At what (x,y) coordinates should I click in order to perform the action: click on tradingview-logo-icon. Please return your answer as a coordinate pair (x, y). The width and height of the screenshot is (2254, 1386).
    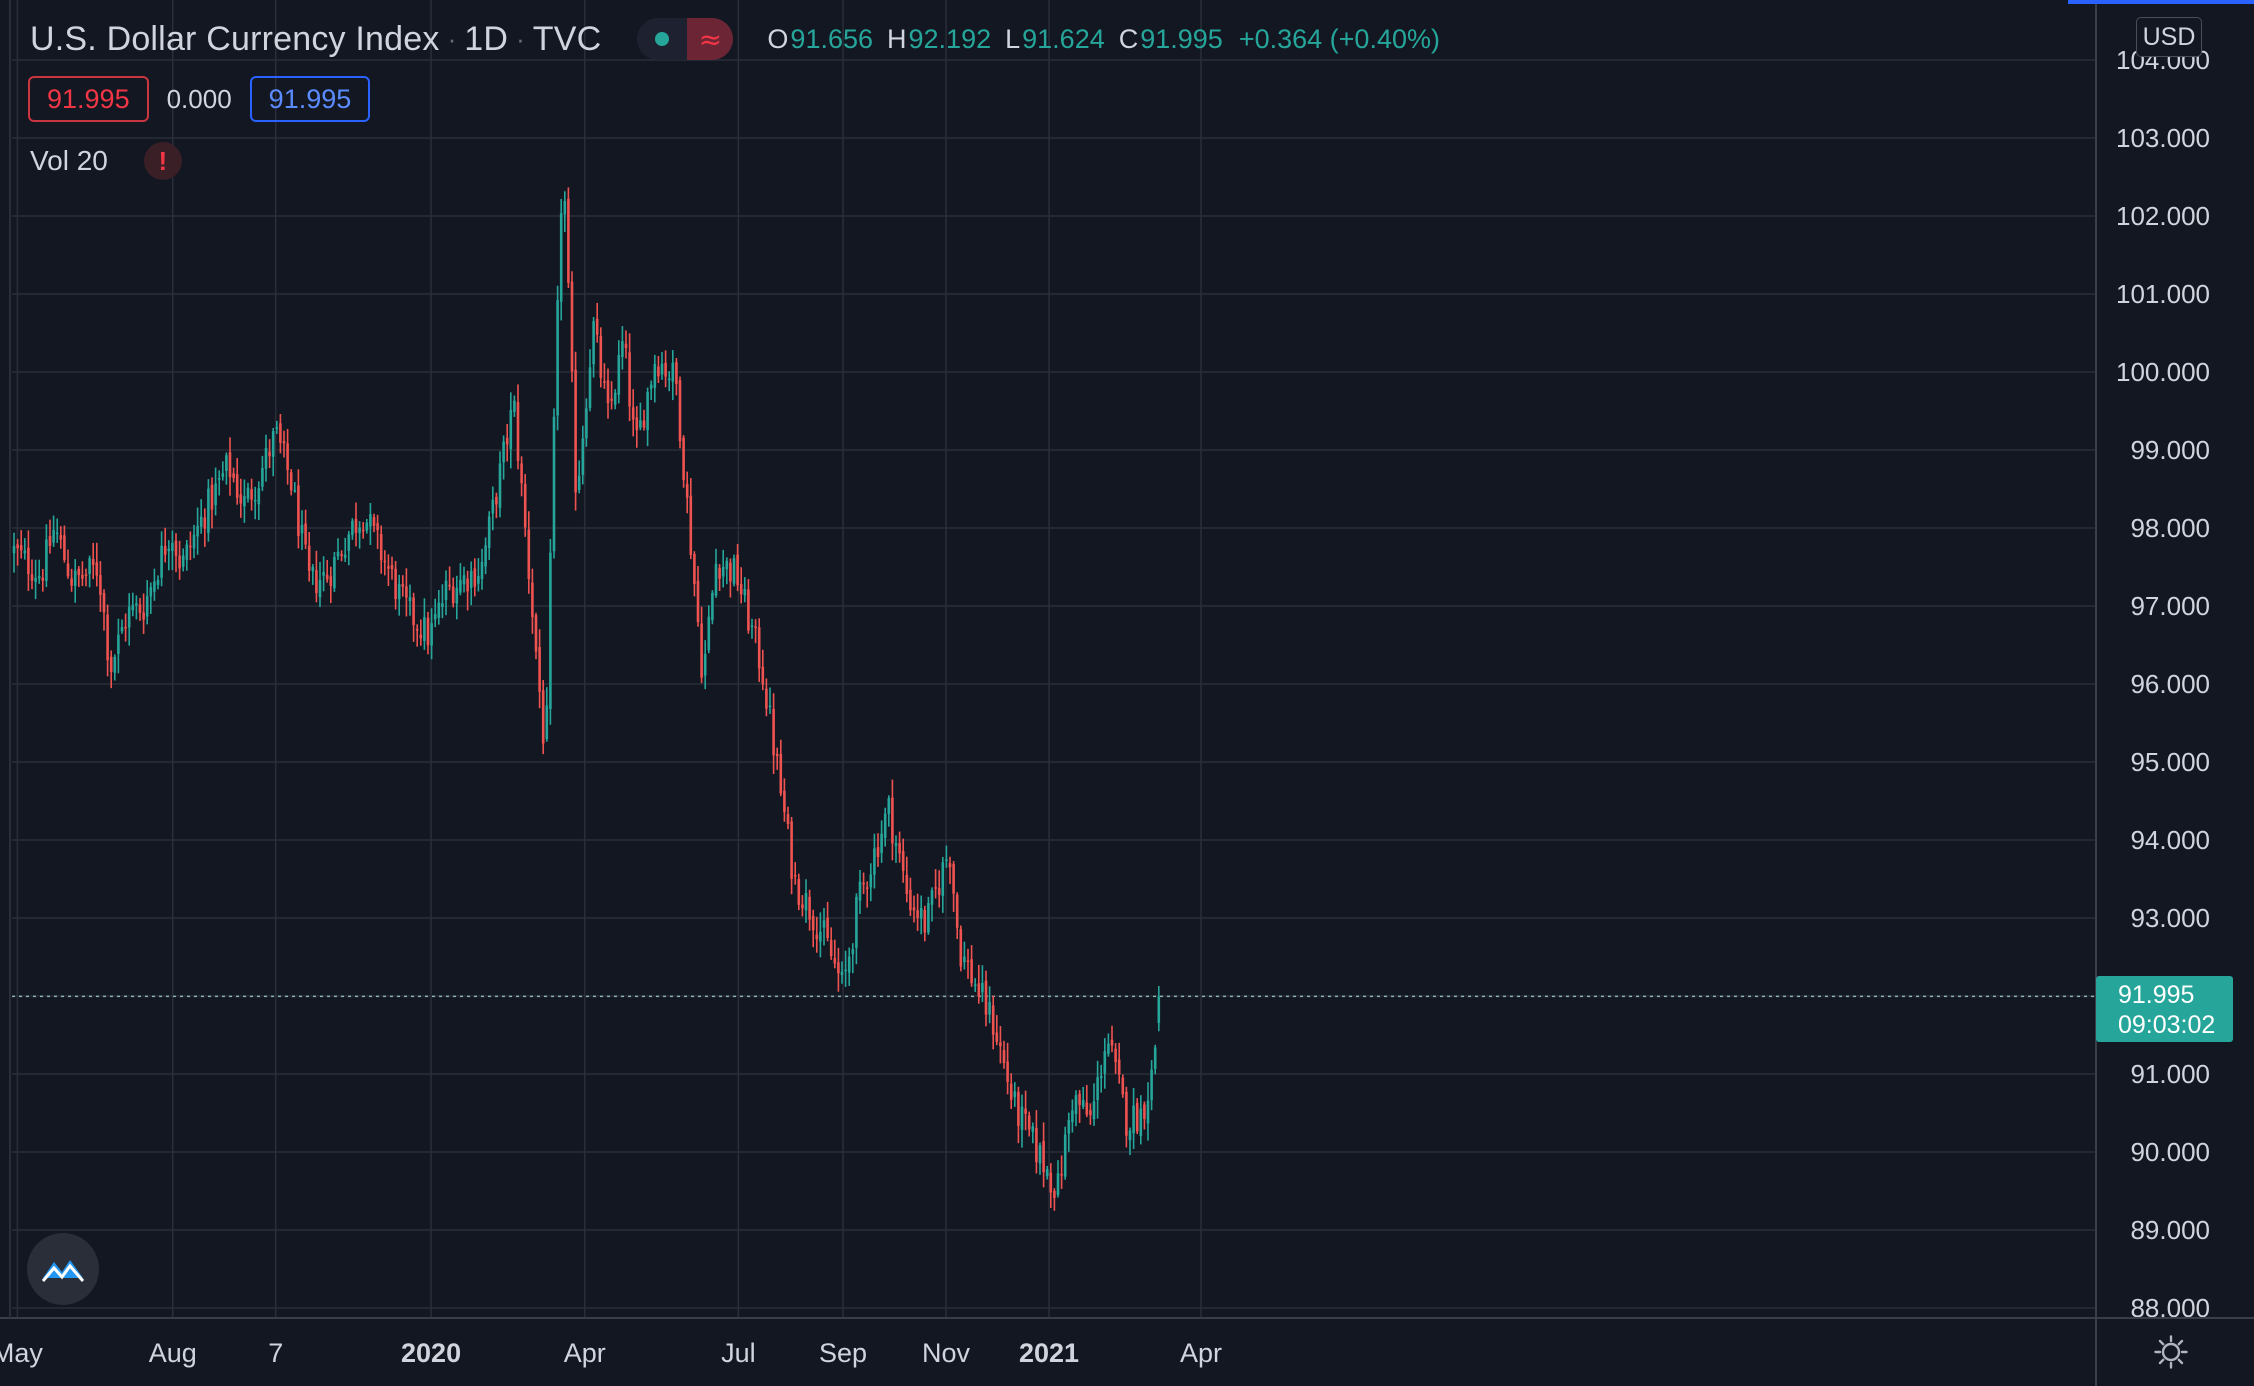
    Looking at the image, I should click on (63, 1269).